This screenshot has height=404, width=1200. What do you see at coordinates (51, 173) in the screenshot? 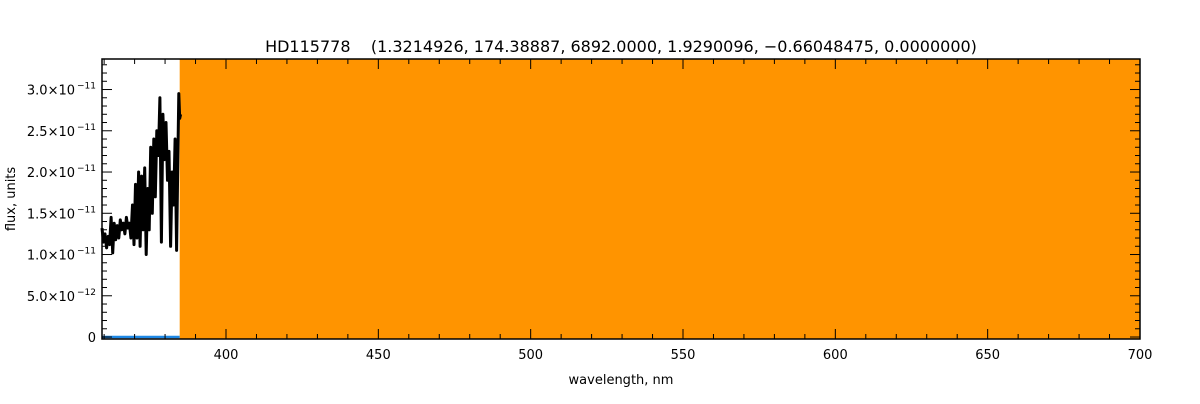
I see `y-tick-label: 2.0×10` at bounding box center [51, 173].